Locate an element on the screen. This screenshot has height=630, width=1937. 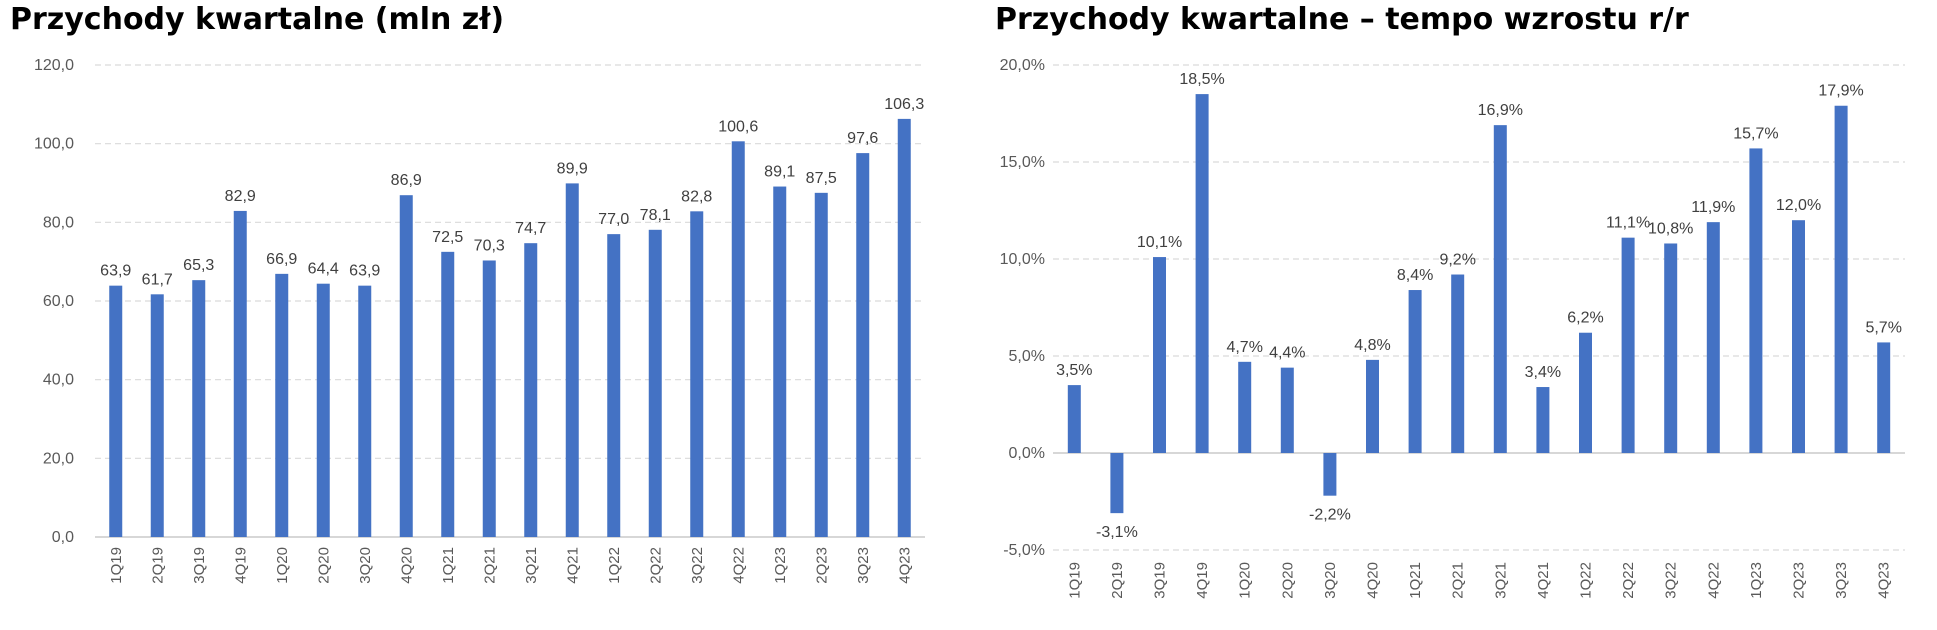
category-label: 3Q19 is located at coordinates (199, 565).